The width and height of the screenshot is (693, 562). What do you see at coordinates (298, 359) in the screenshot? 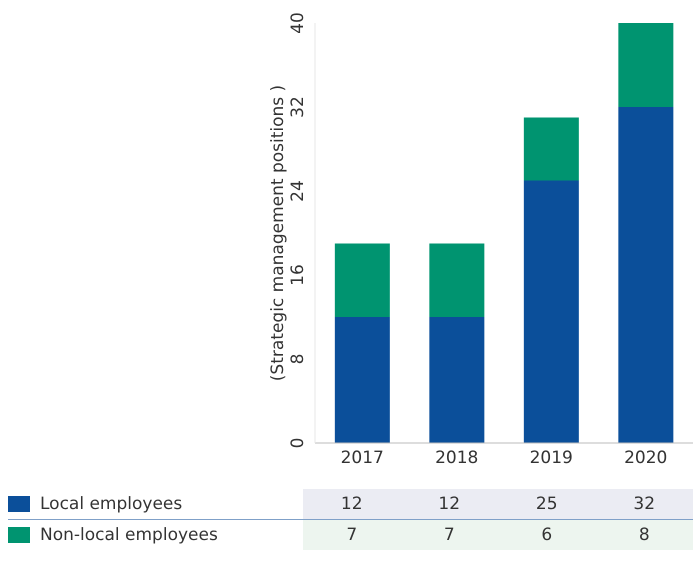
I see `y-tick-label: 8` at bounding box center [298, 359].